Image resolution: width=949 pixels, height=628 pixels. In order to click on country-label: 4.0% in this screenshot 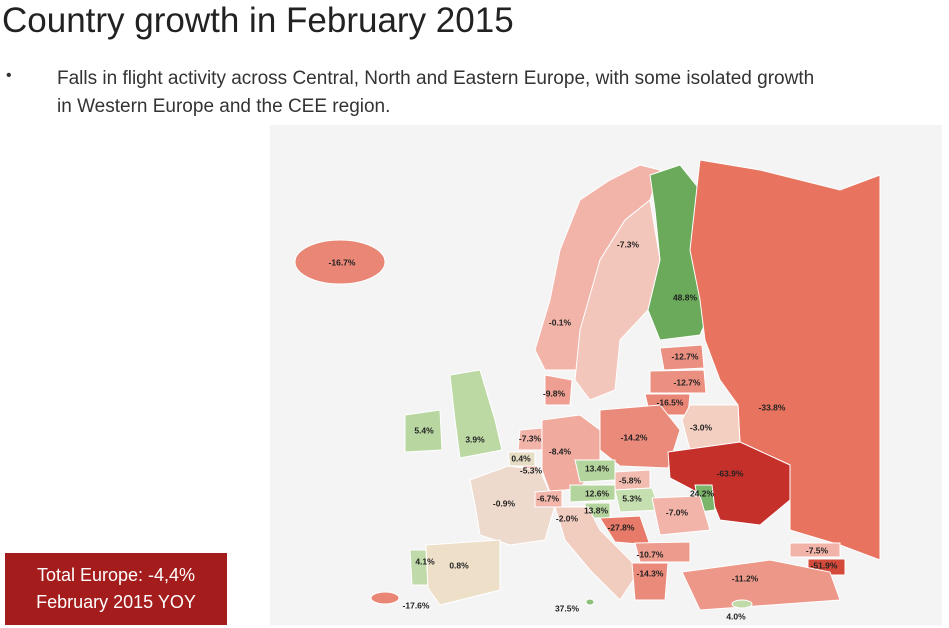, I will do `click(736, 616)`.